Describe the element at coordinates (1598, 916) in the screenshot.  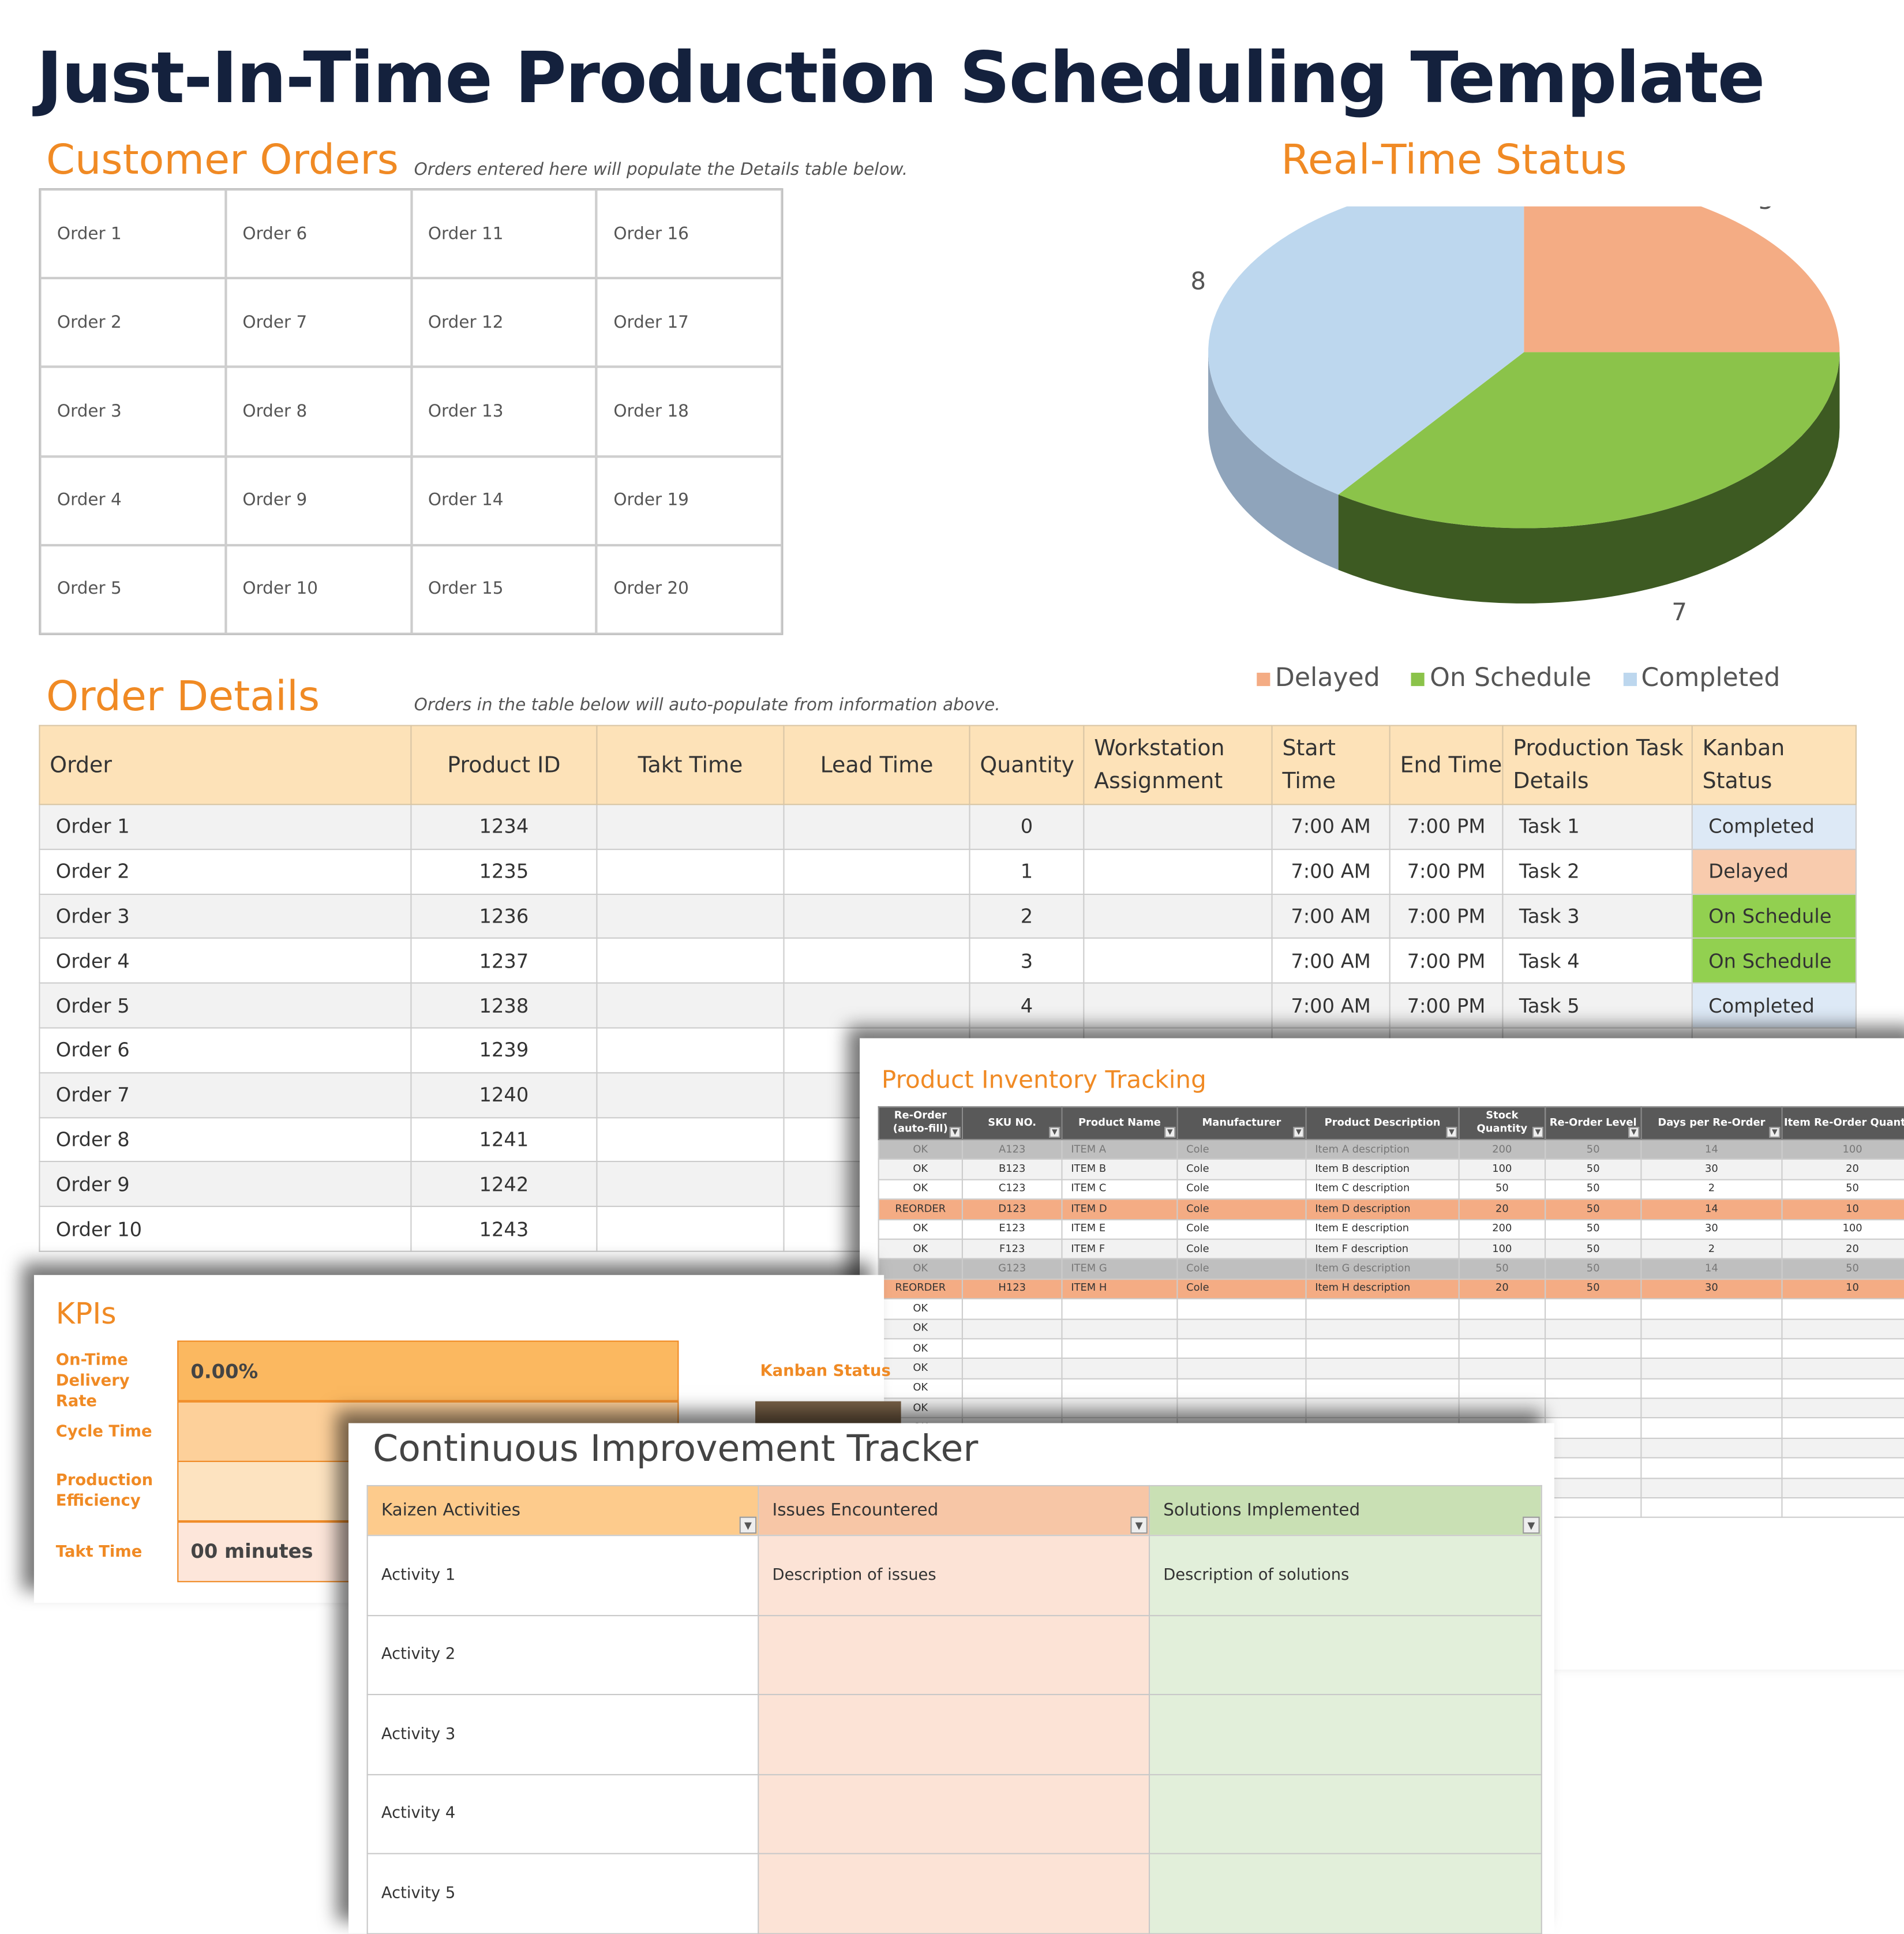
I see `table-cell: Task 3` at that location.